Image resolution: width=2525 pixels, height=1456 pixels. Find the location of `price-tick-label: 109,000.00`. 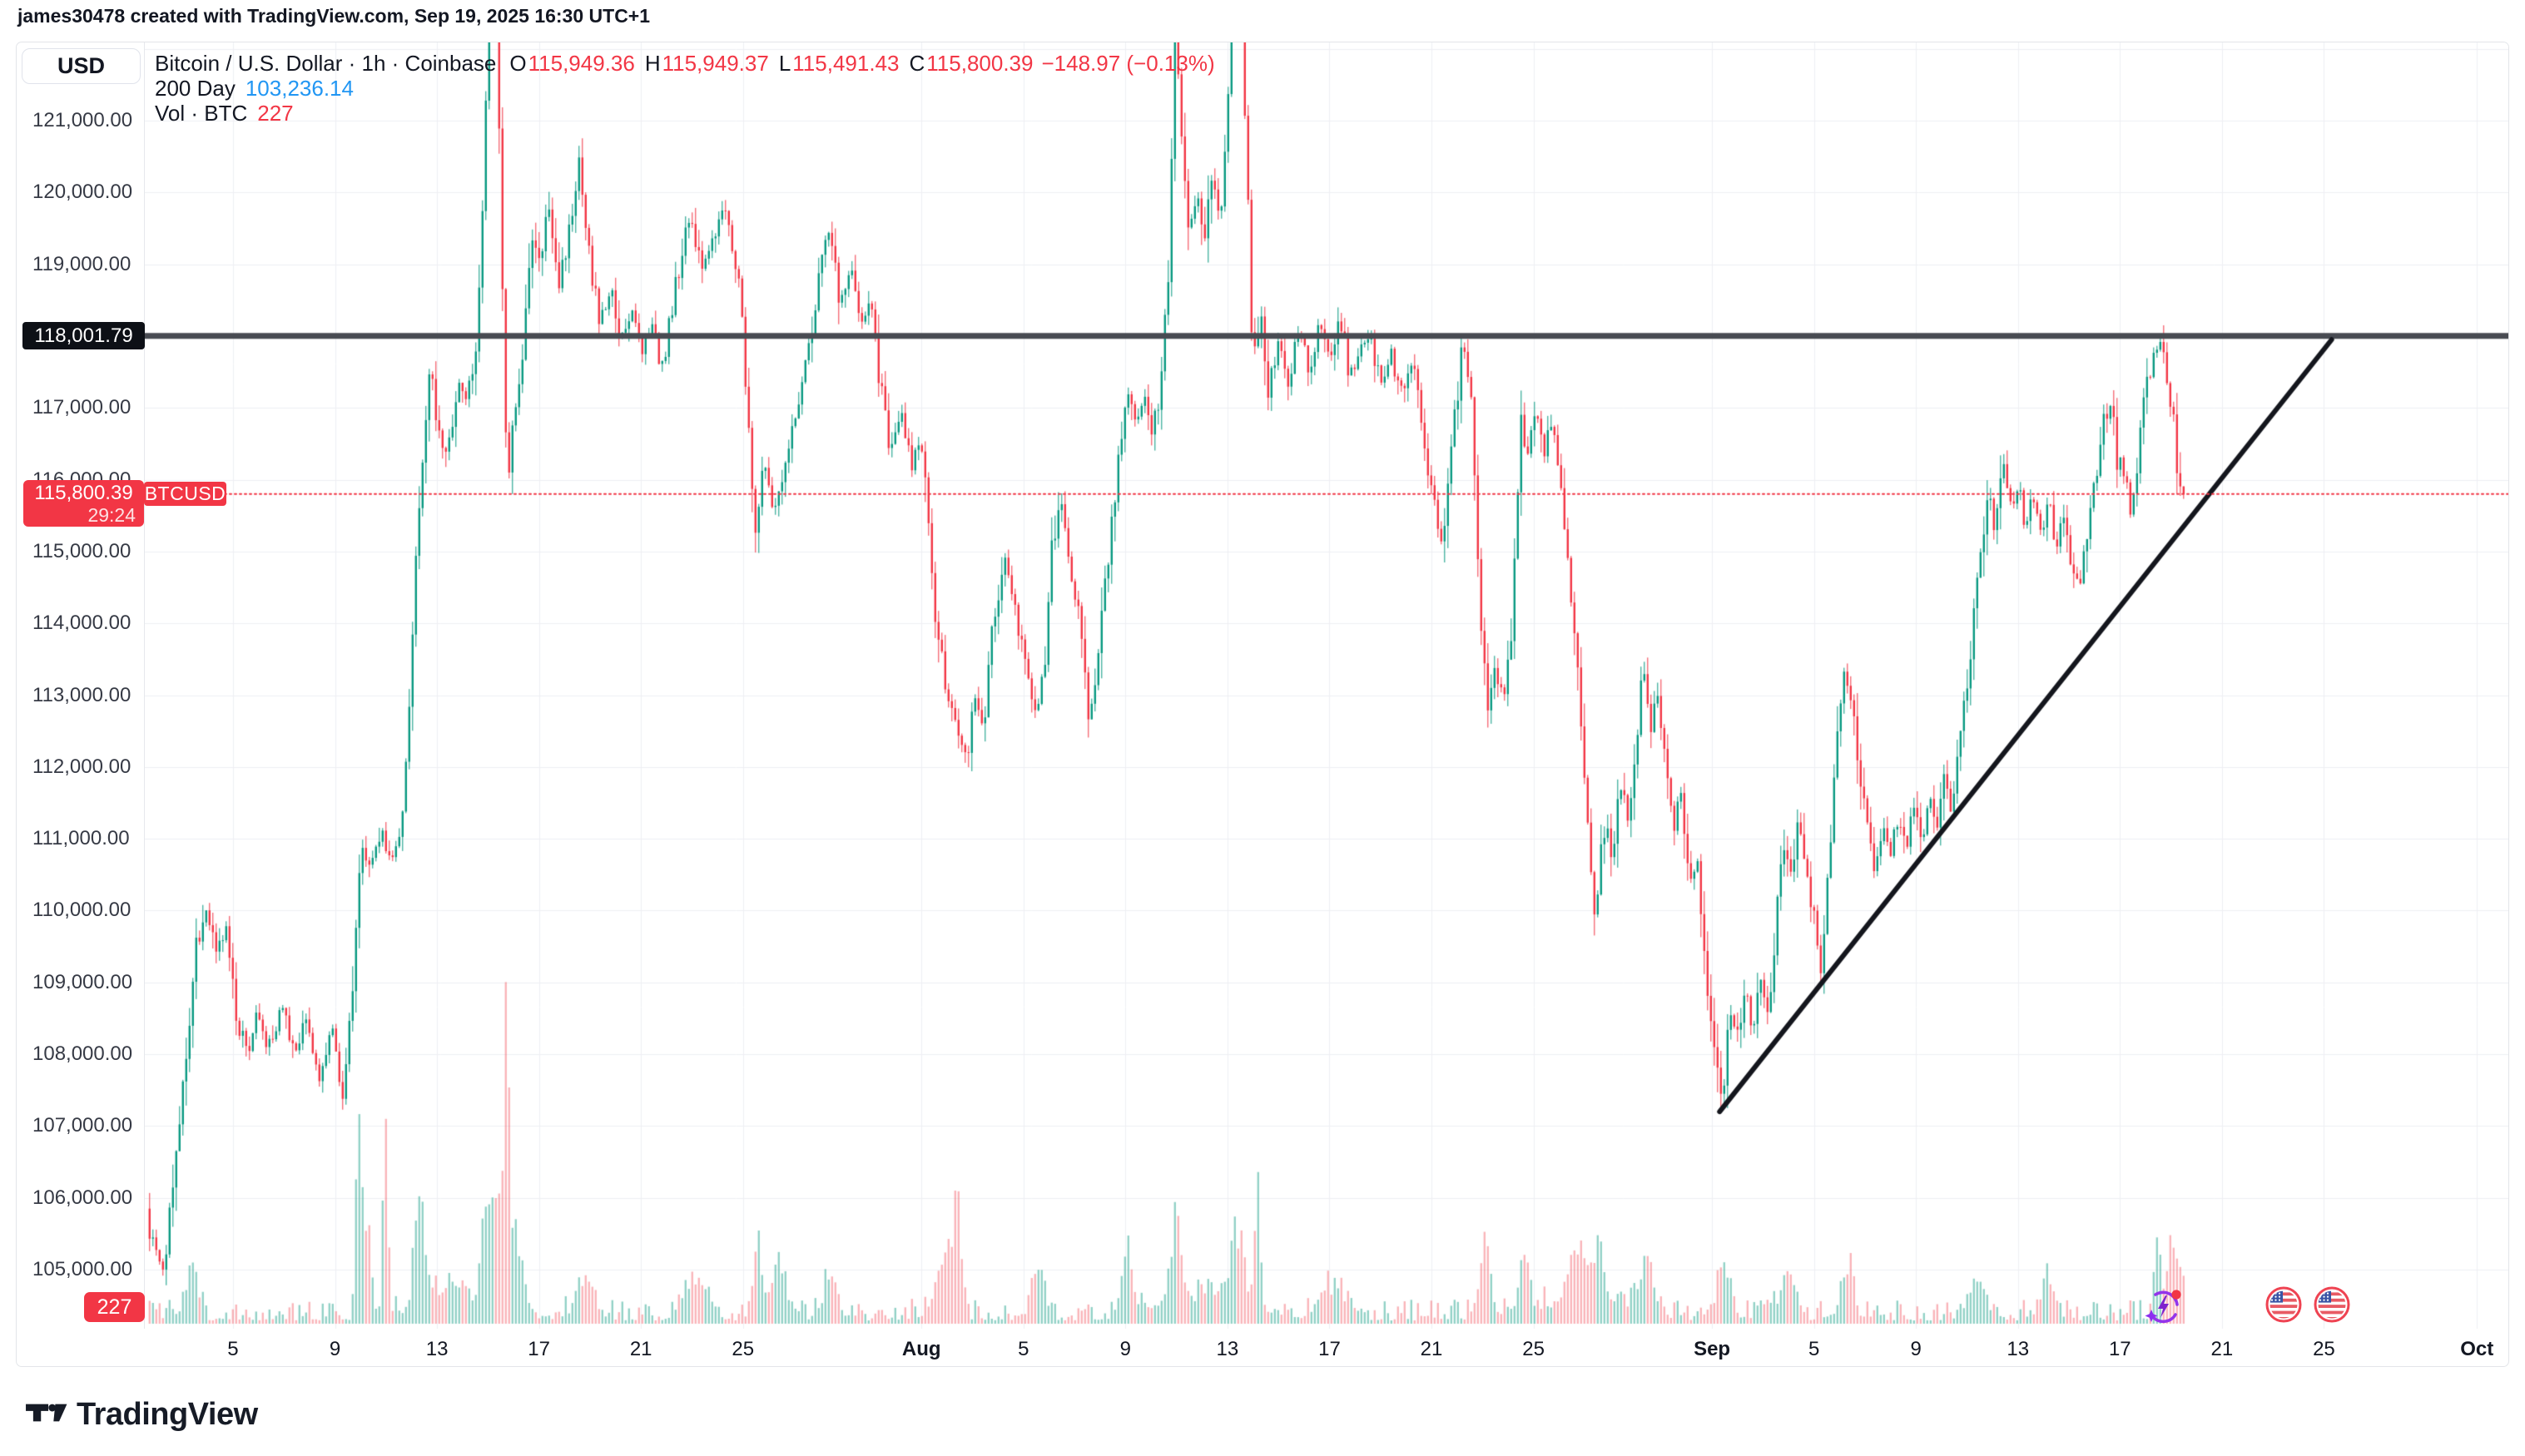

price-tick-label: 109,000.00 is located at coordinates (82, 981).